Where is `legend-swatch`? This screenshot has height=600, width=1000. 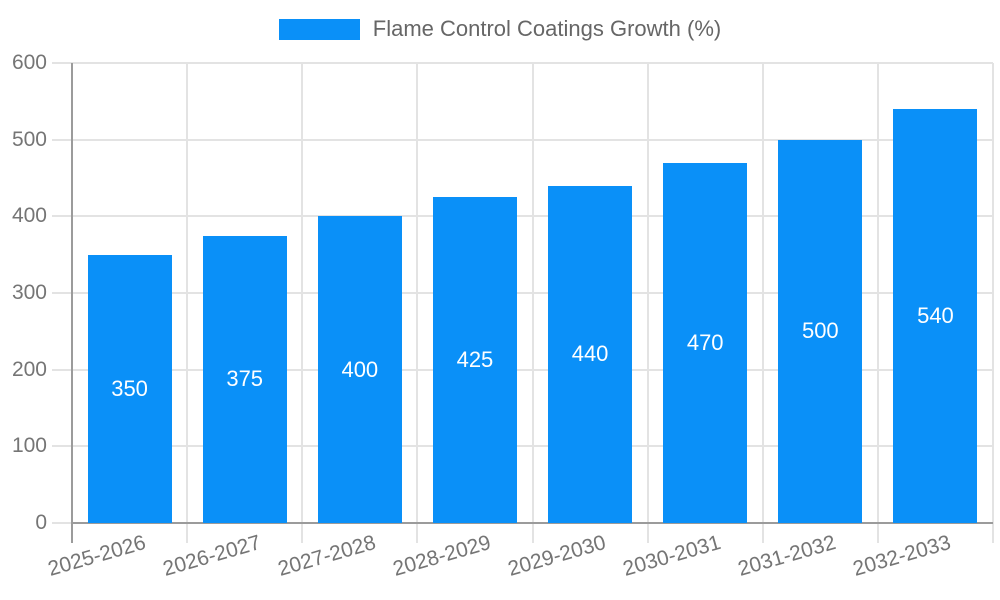 legend-swatch is located at coordinates (319, 29).